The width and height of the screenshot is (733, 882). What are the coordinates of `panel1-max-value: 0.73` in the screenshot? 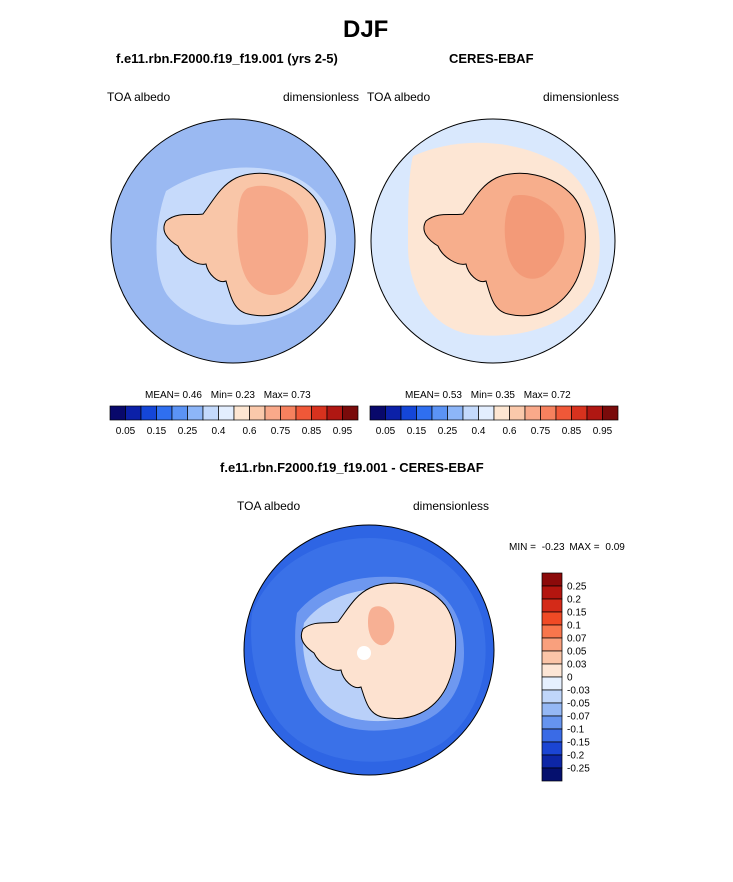 It's located at (301, 395).